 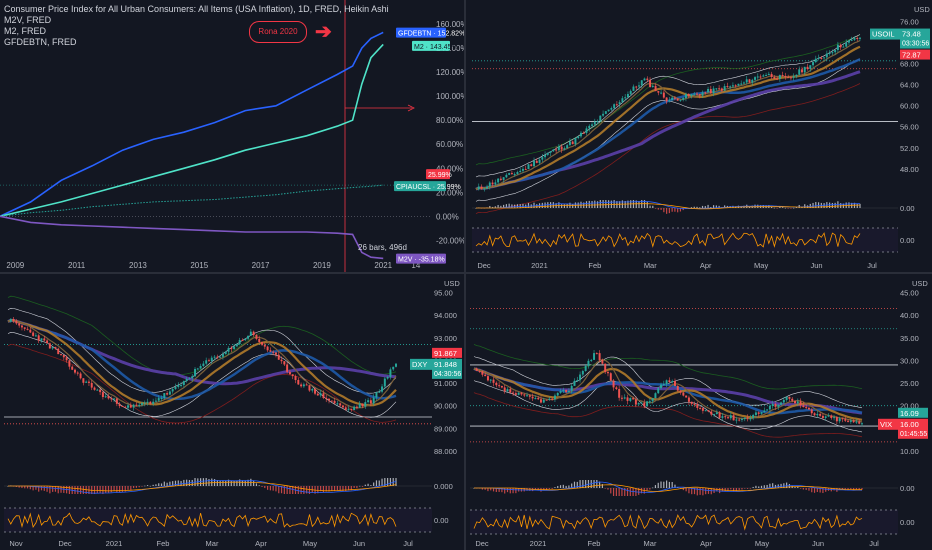 What do you see at coordinates (411, 108) in the screenshot?
I see `measure-arrowhead` at bounding box center [411, 108].